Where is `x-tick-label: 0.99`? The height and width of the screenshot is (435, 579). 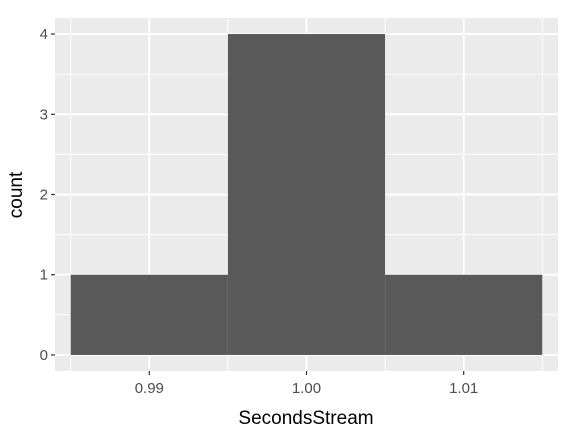 x-tick-label: 0.99 is located at coordinates (149, 388).